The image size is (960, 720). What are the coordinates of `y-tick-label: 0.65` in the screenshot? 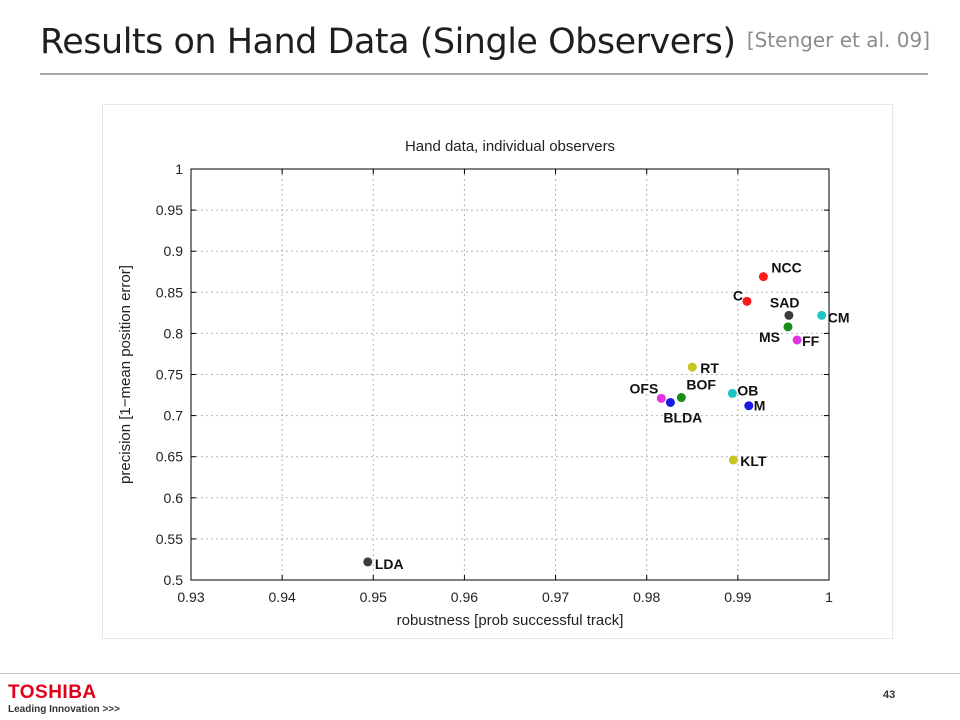 It's located at (169, 457).